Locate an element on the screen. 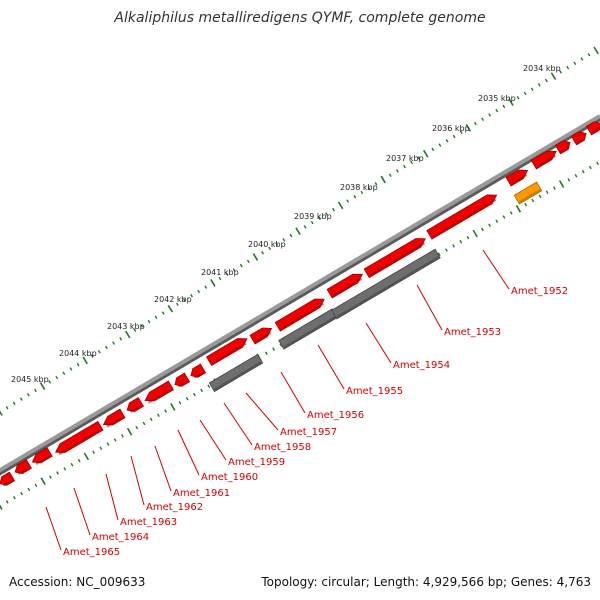  gene-label: Amet_1955 is located at coordinates (374, 391).